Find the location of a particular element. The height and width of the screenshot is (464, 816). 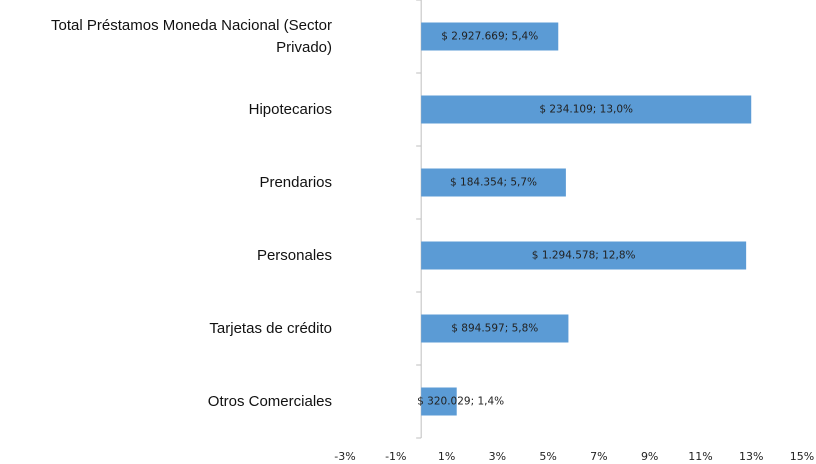

x-tick-label: -3% is located at coordinates (344, 456).